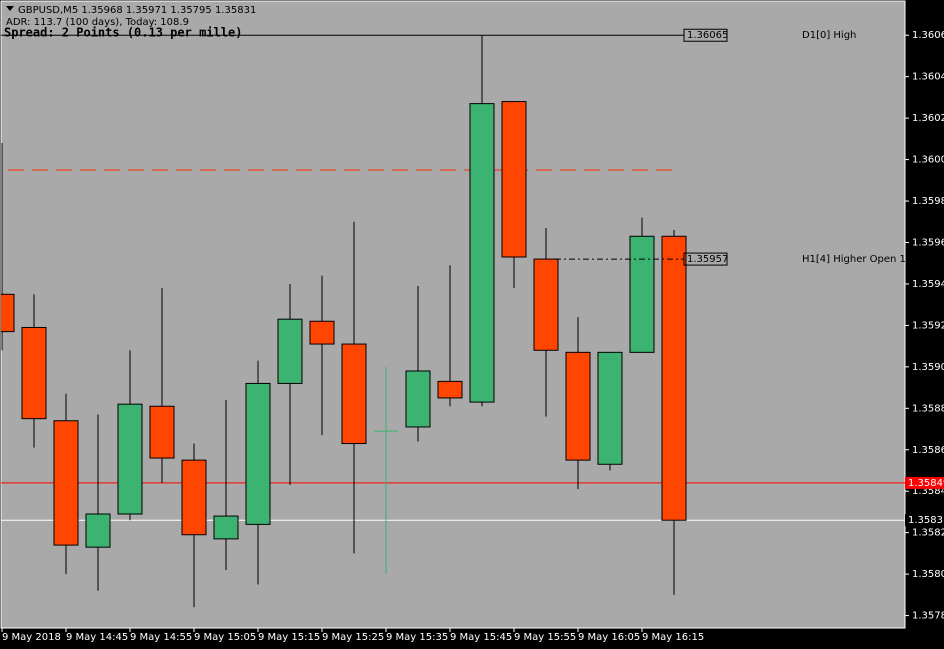 This screenshot has height=649, width=944. What do you see at coordinates (928, 325) in the screenshot?
I see `y-tick-label: 1.35925` at bounding box center [928, 325].